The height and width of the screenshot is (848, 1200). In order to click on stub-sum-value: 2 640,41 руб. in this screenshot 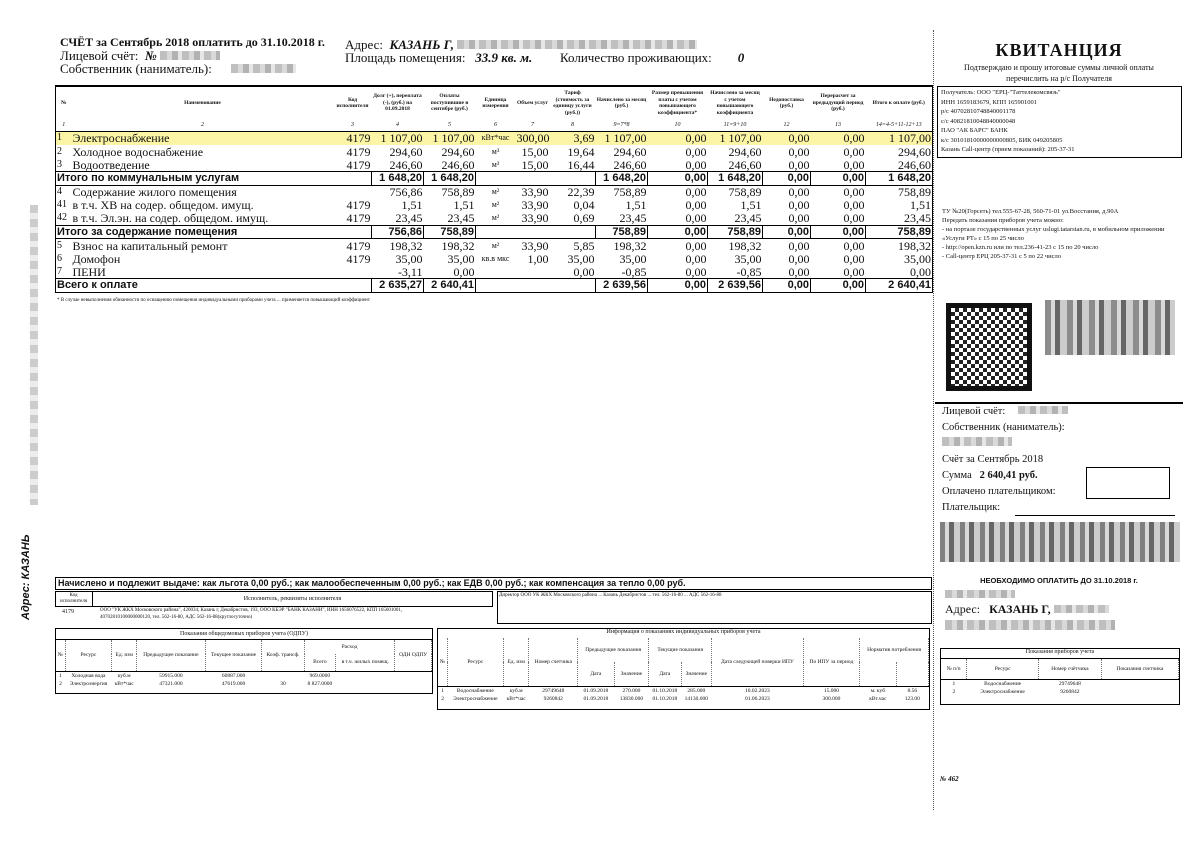, I will do `click(1008, 475)`.